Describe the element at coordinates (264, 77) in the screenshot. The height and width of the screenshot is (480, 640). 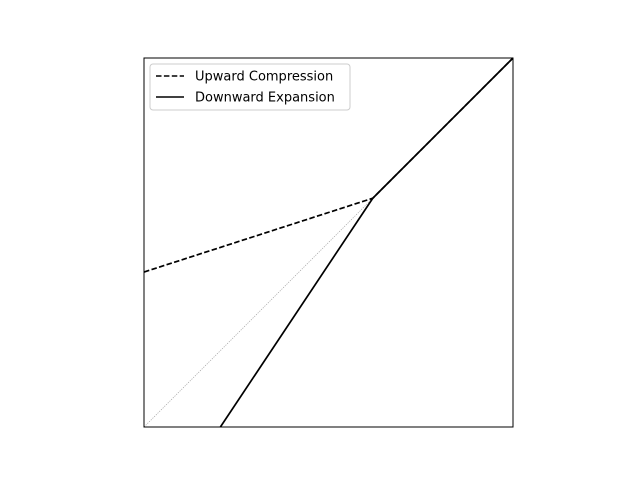
I see `legend-label-upward-compression: Upward Compression` at that location.